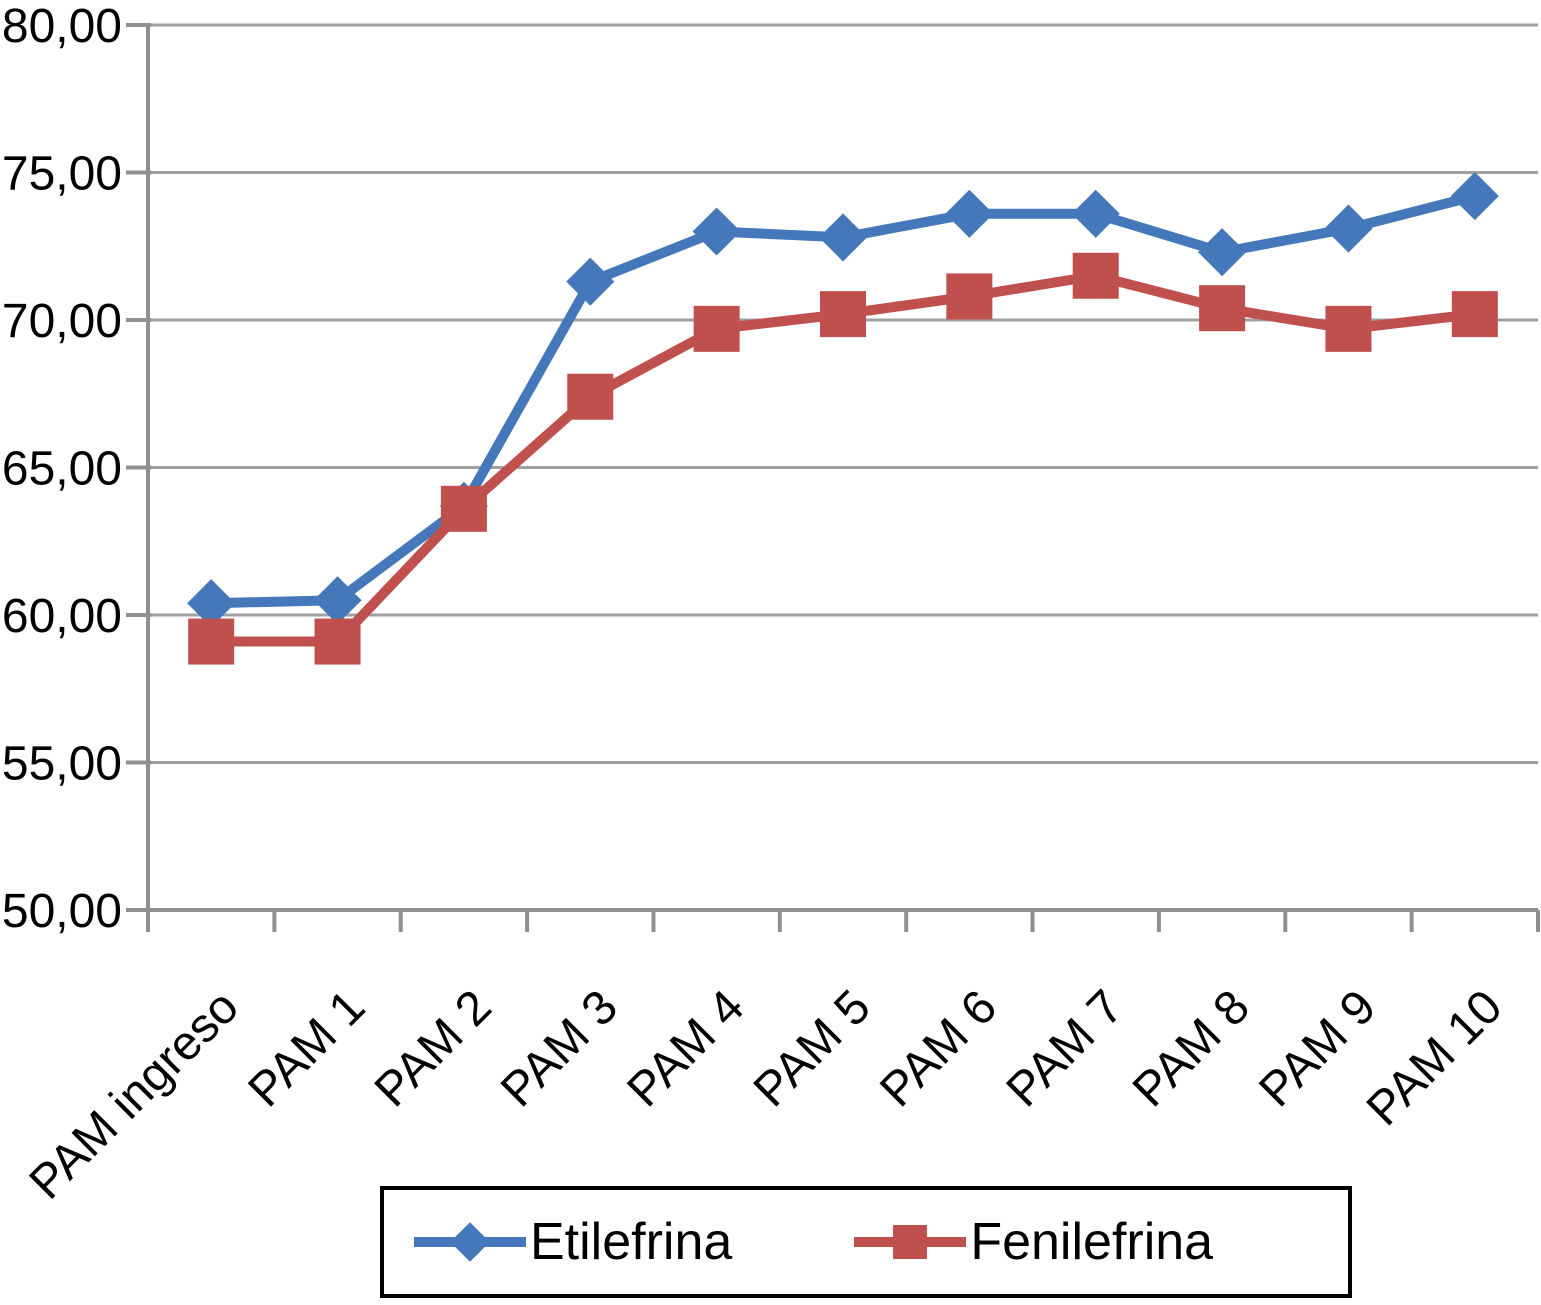 The width and height of the screenshot is (1541, 1305). What do you see at coordinates (1065, 1048) in the screenshot?
I see `x-tick-label: PAM 7` at bounding box center [1065, 1048].